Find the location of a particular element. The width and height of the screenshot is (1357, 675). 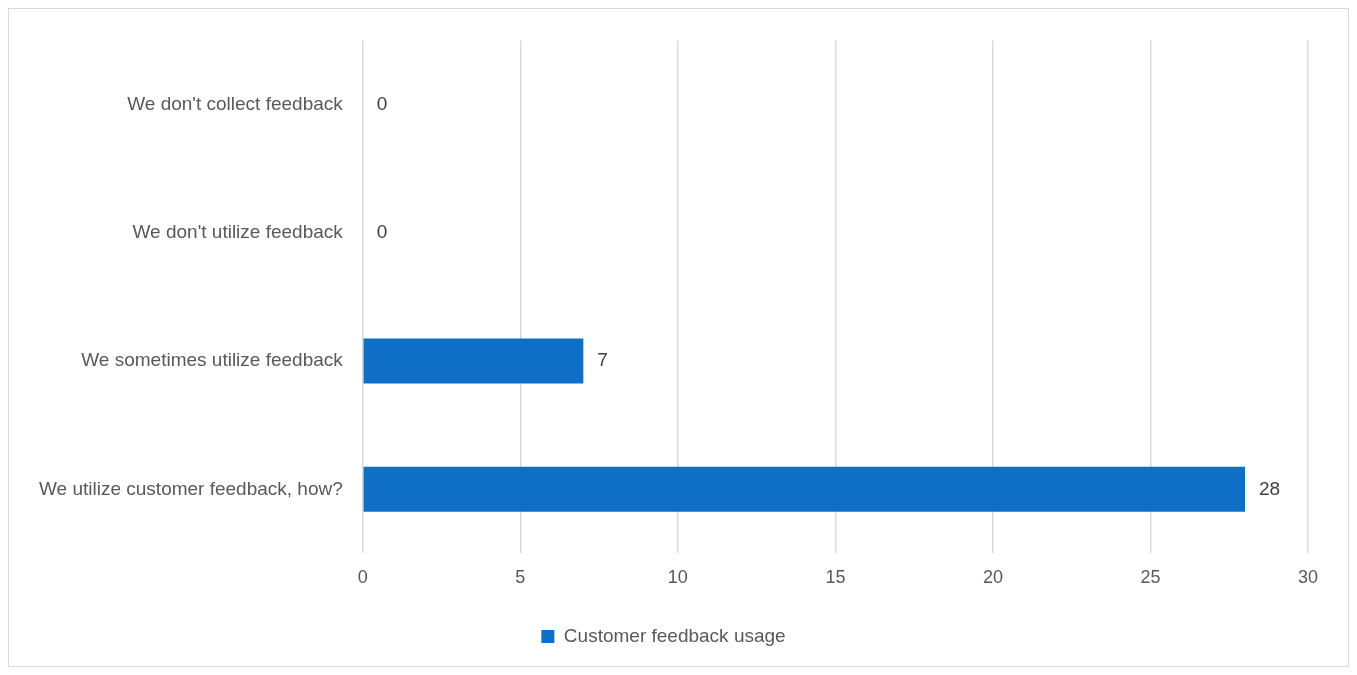

y-tick-label: We don't utilize feedback is located at coordinates (238, 232).